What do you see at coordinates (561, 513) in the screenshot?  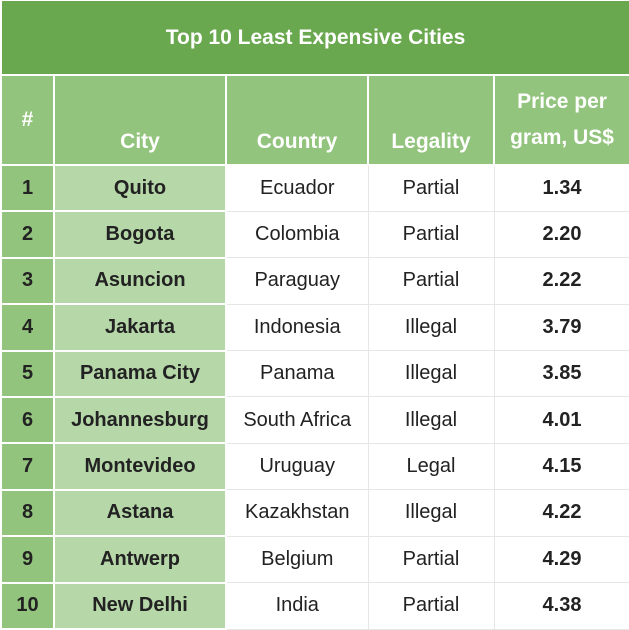 I see `price-cell: 4.22` at bounding box center [561, 513].